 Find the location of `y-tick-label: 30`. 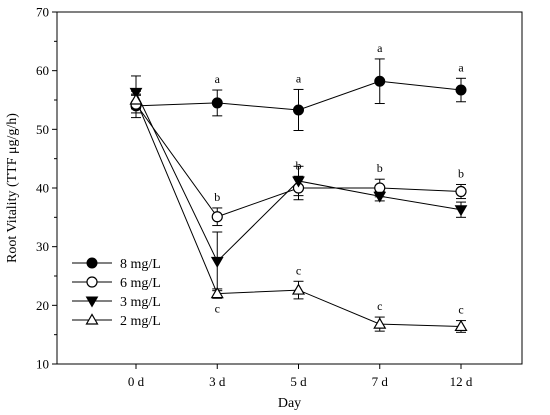

y-tick-label: 30 is located at coordinates (42, 246).